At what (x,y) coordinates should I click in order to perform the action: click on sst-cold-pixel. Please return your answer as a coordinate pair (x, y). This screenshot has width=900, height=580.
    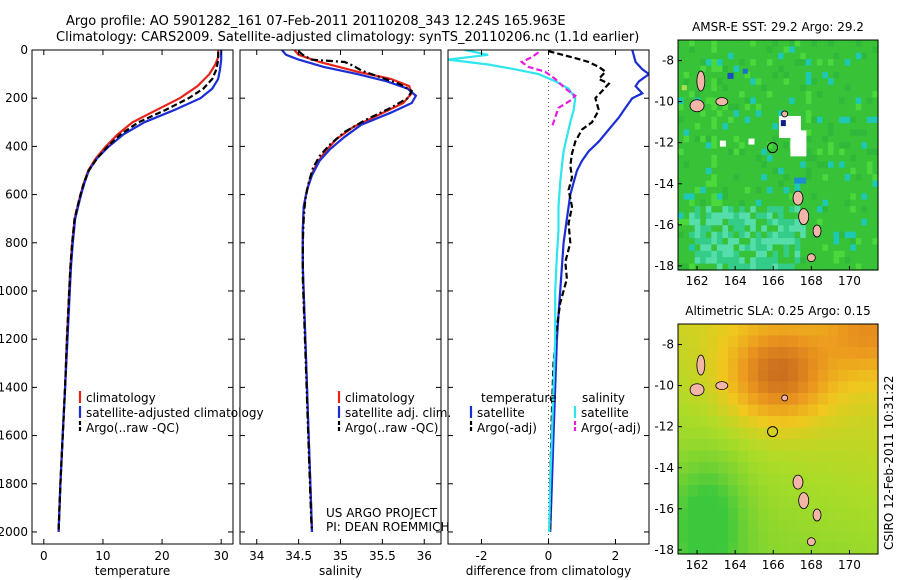
    Looking at the image, I should click on (783, 123).